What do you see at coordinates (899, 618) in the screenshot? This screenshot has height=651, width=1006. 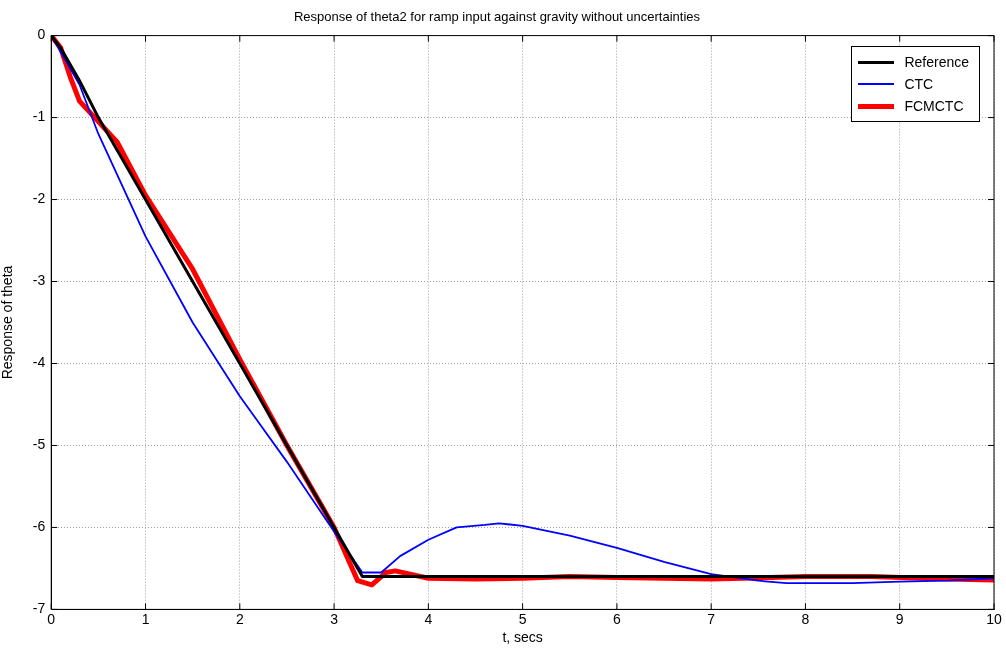 I see `x-tick-label: 9` at bounding box center [899, 618].